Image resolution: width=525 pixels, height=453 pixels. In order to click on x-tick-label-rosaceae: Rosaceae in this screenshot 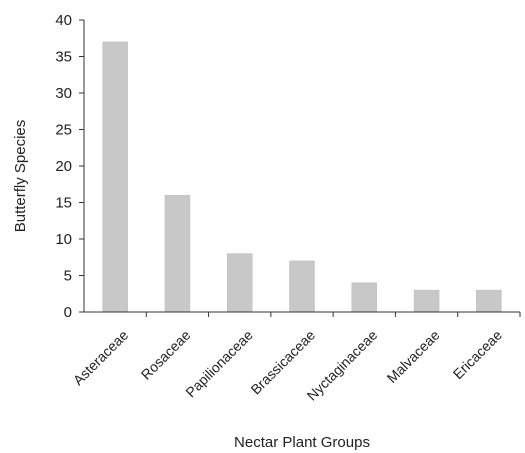, I will do `click(166, 355)`.